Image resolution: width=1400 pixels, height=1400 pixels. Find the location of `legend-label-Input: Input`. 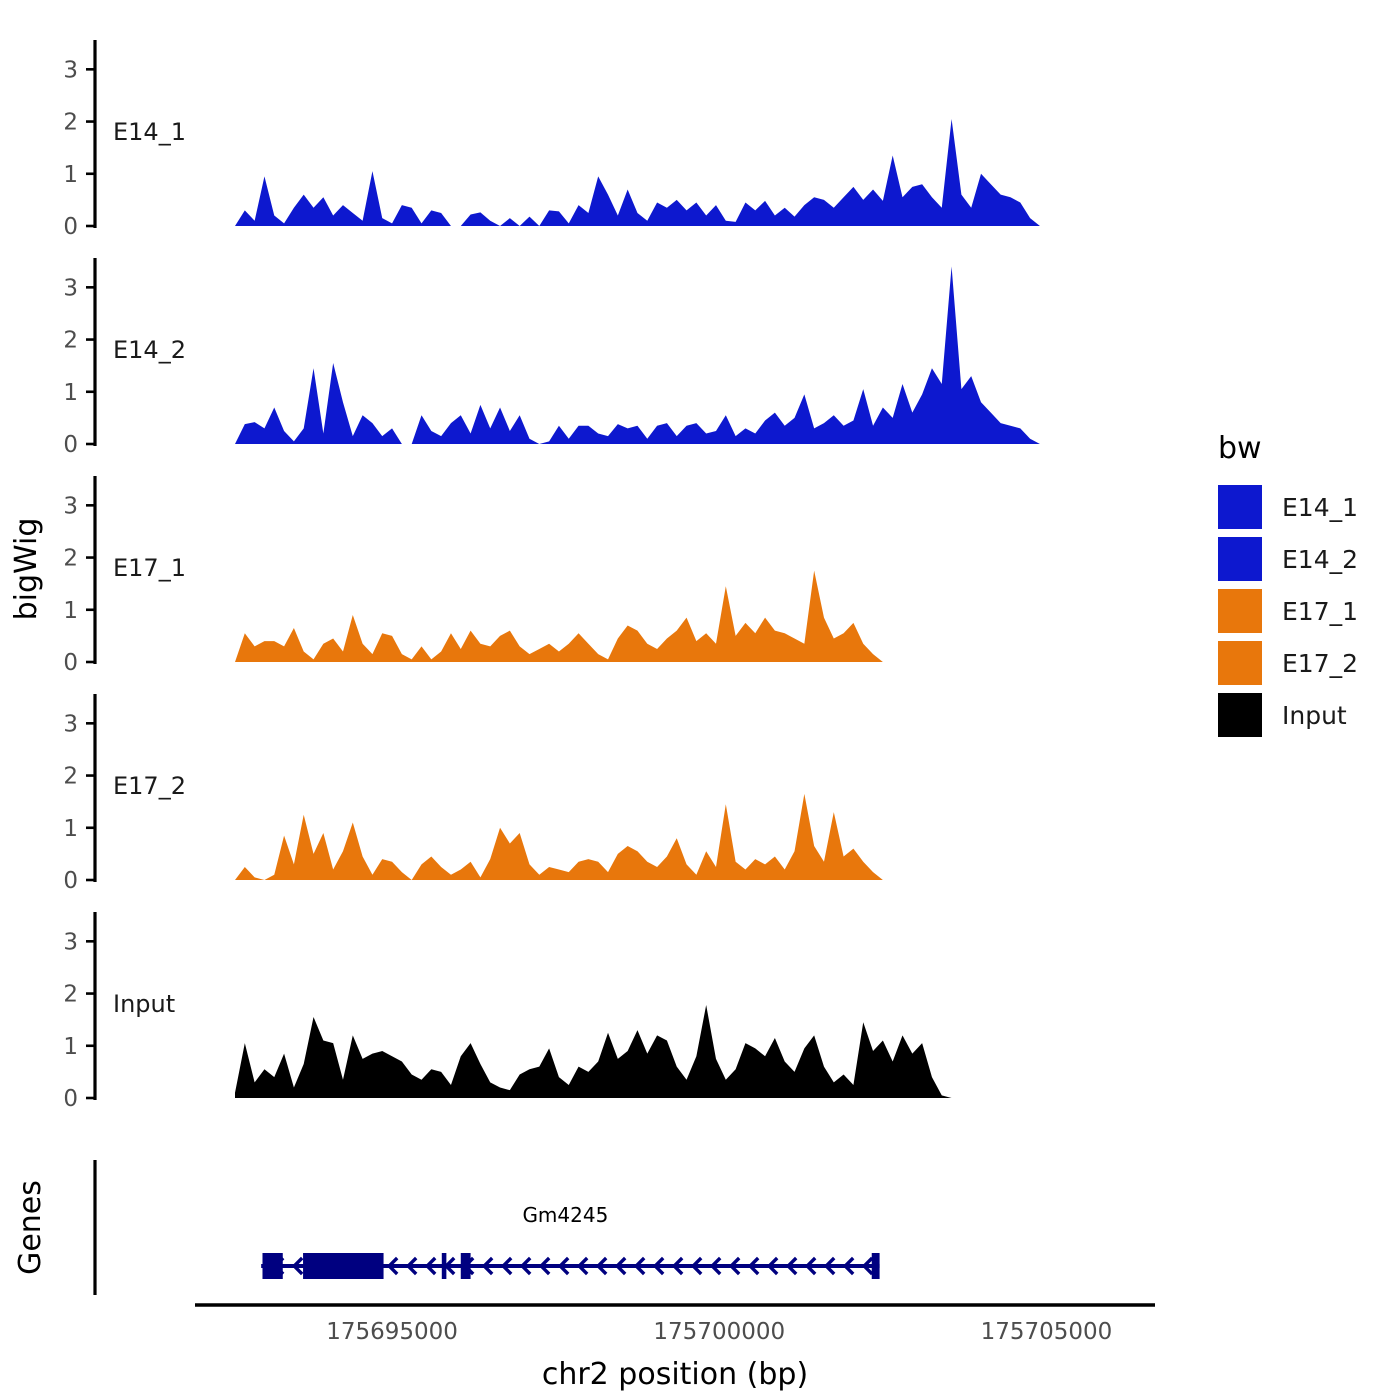

legend-label-Input: Input is located at coordinates (1314, 715).